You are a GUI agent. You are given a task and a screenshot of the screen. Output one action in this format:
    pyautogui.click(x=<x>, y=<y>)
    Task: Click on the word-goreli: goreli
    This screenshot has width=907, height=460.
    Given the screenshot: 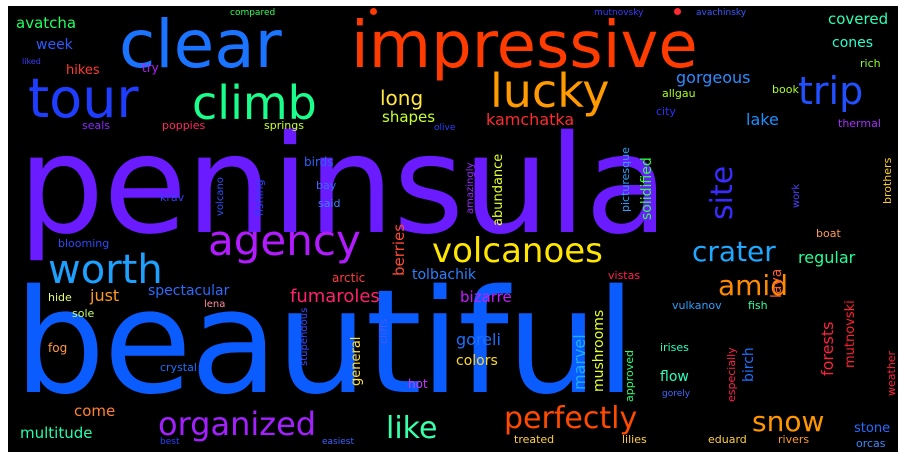 What is the action you would take?
    pyautogui.click(x=478, y=339)
    